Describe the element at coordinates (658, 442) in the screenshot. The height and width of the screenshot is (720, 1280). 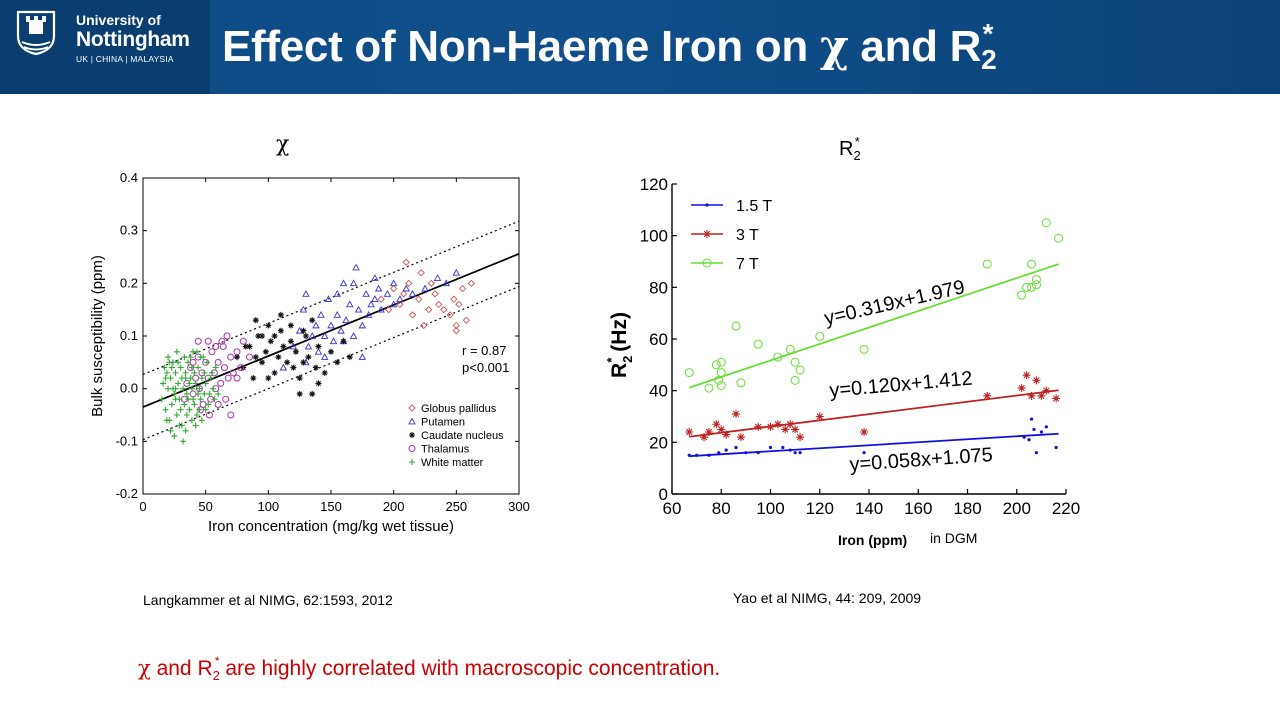
I see `y-tick-label: 20` at that location.